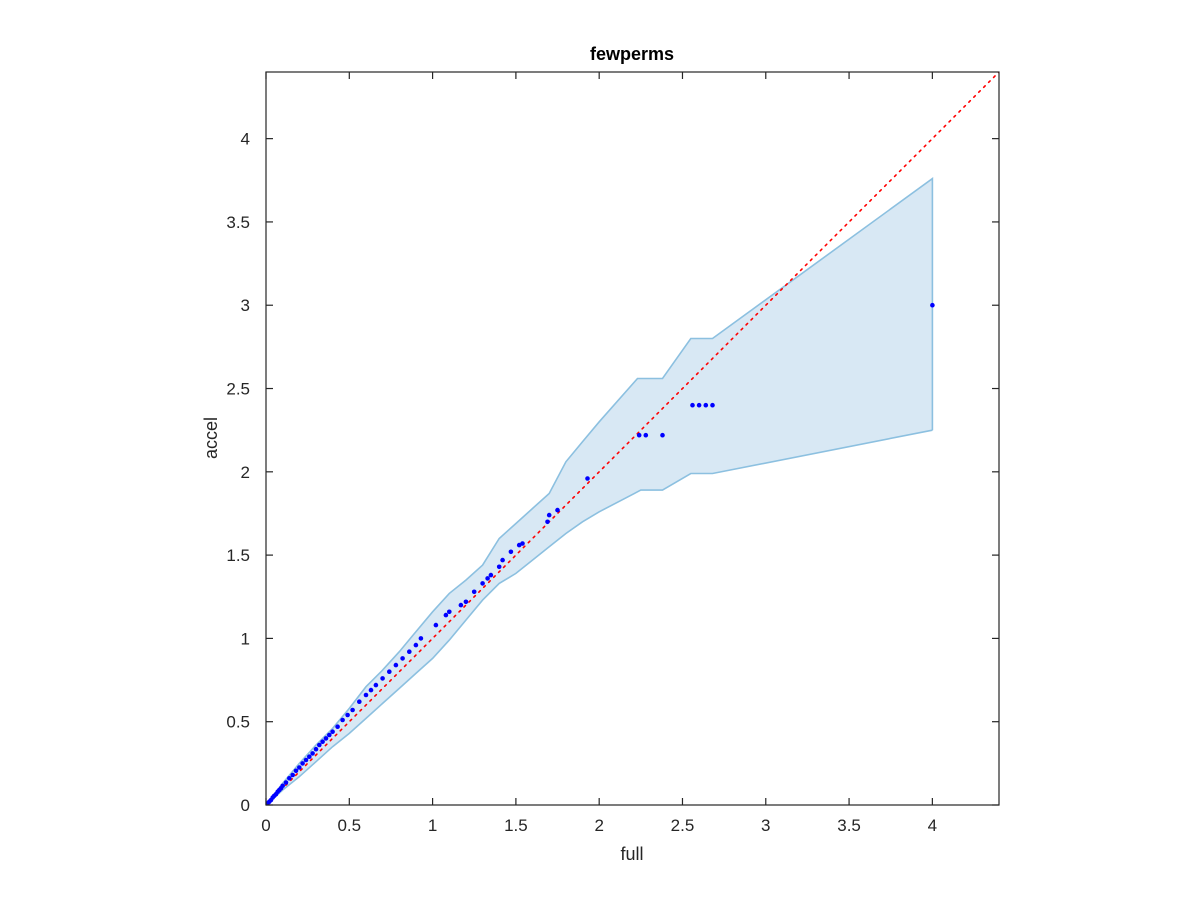  I want to click on y-tick-label: 0, so click(245, 805).